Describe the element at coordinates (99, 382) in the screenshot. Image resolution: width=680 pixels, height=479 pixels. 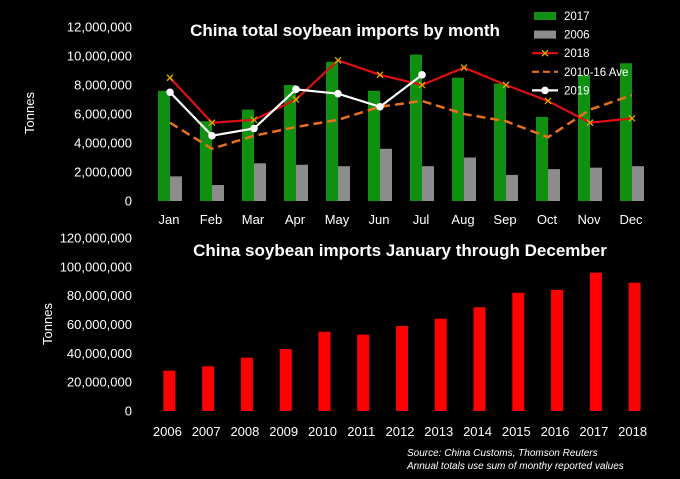
I see `y-tick-label: 20,000,000` at that location.